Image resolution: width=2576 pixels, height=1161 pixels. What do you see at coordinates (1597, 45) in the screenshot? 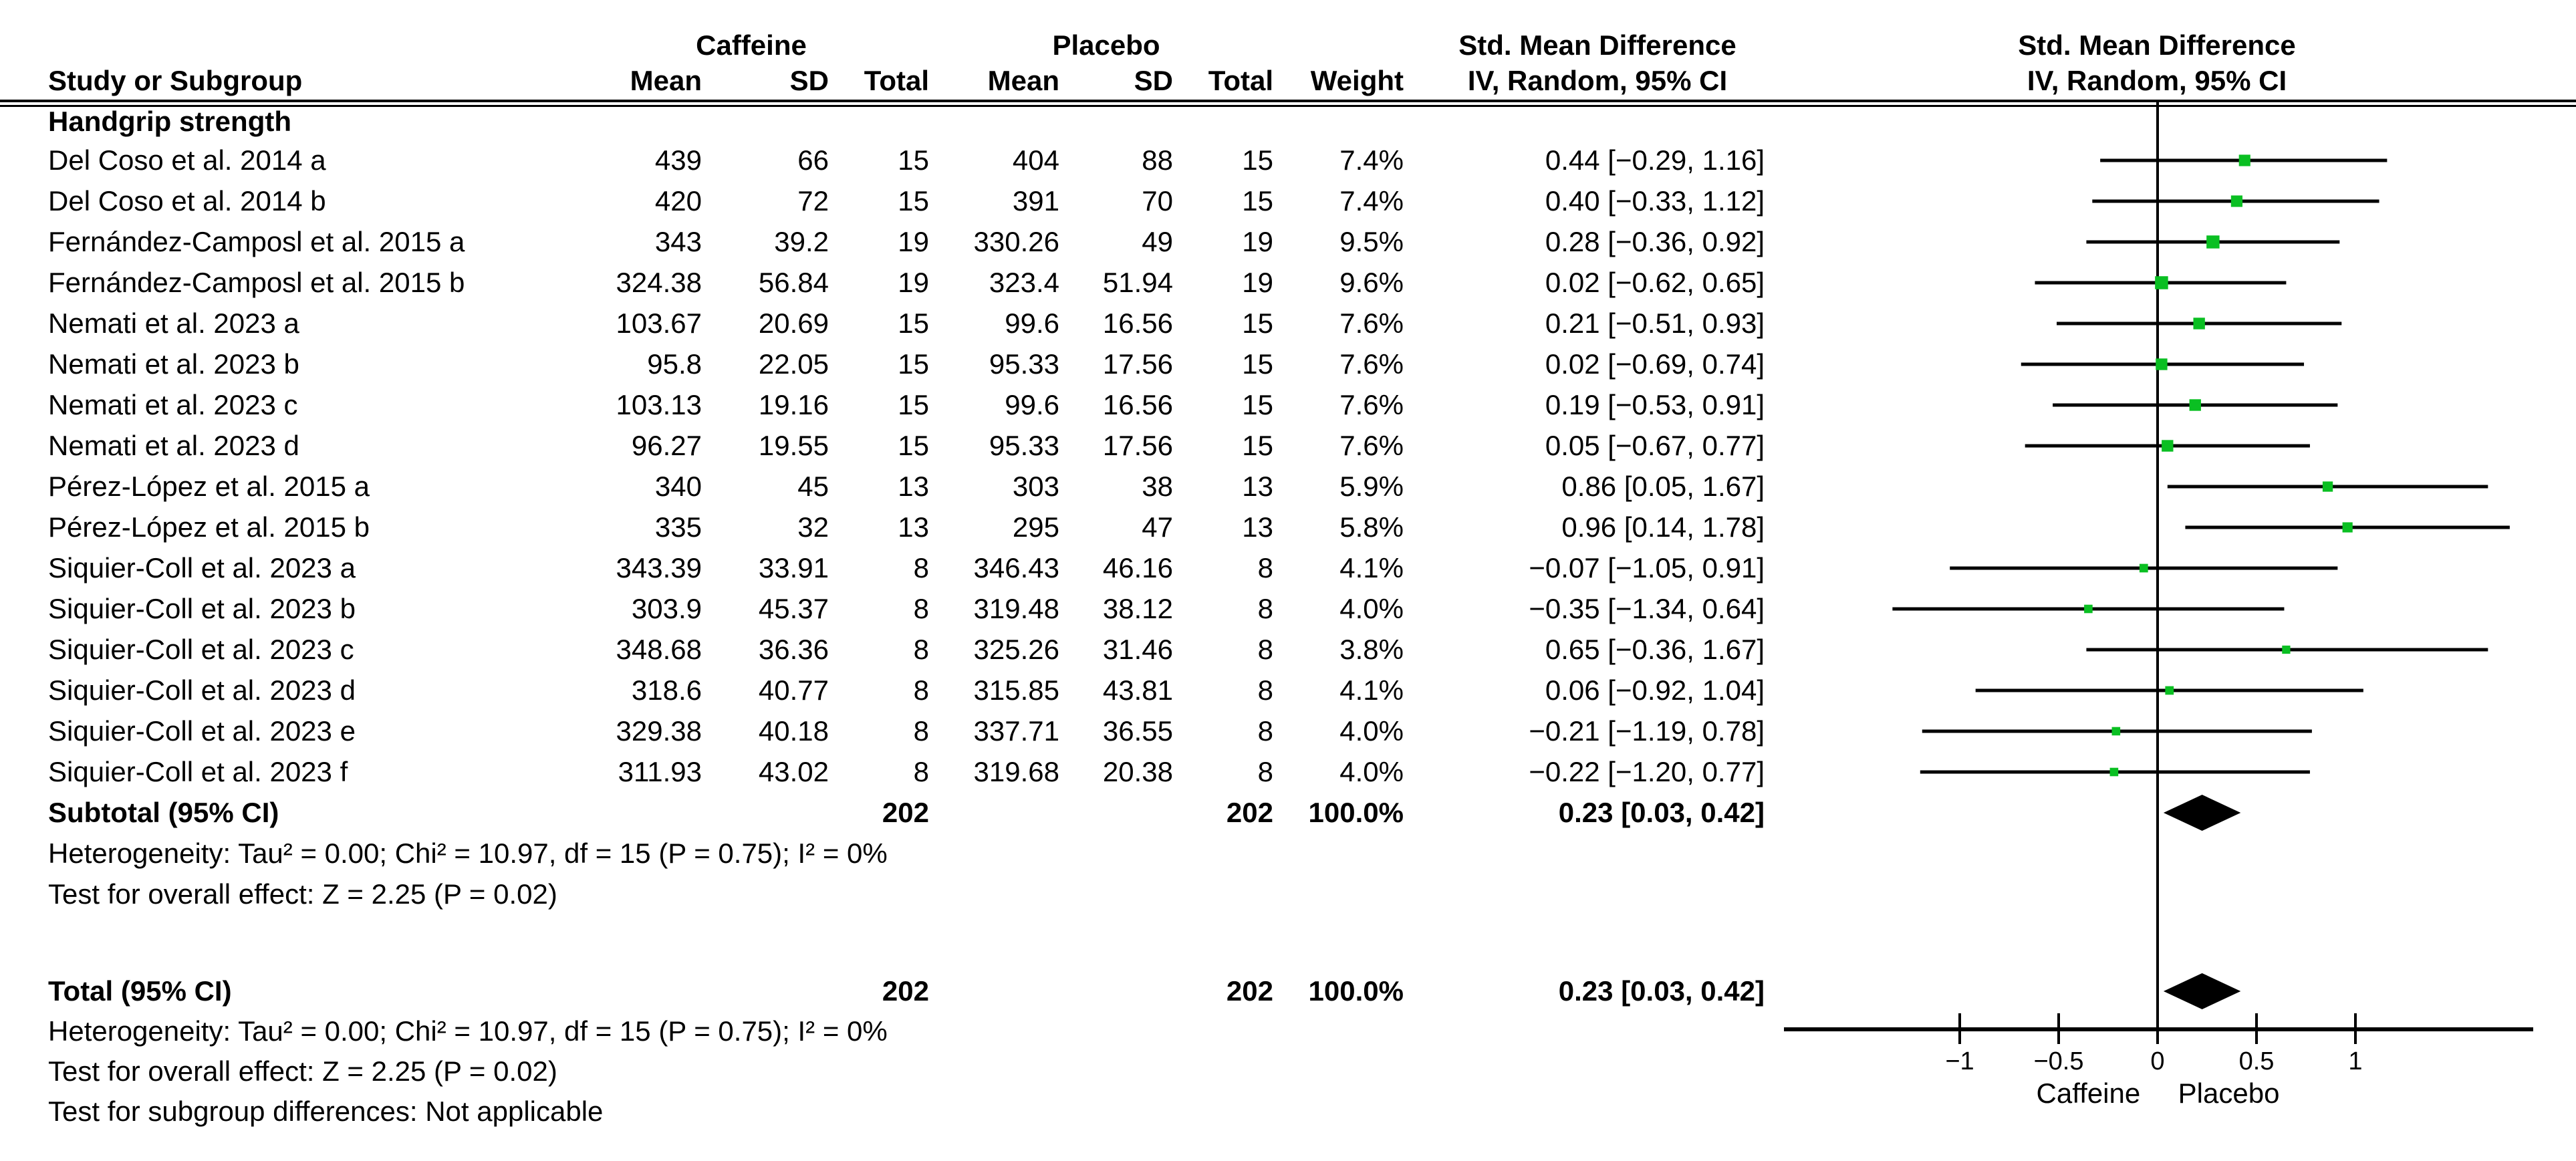
I see `effect-column-header: Std. Mean Difference` at bounding box center [1597, 45].